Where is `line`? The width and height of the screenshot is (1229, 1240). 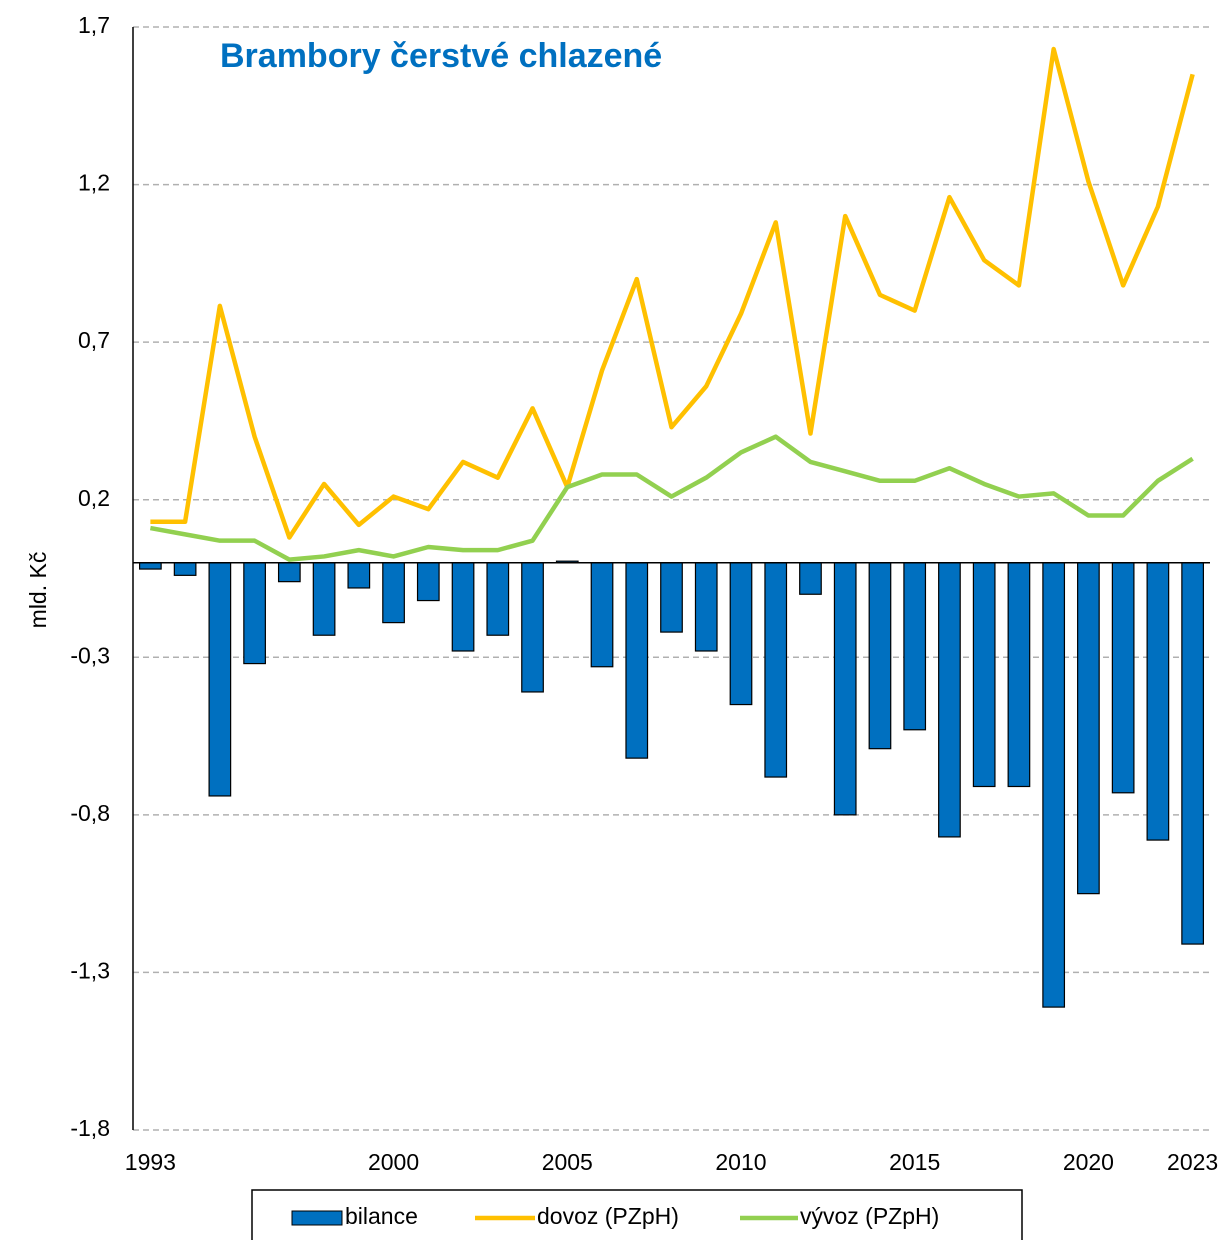
line is located at coordinates (671, 498).